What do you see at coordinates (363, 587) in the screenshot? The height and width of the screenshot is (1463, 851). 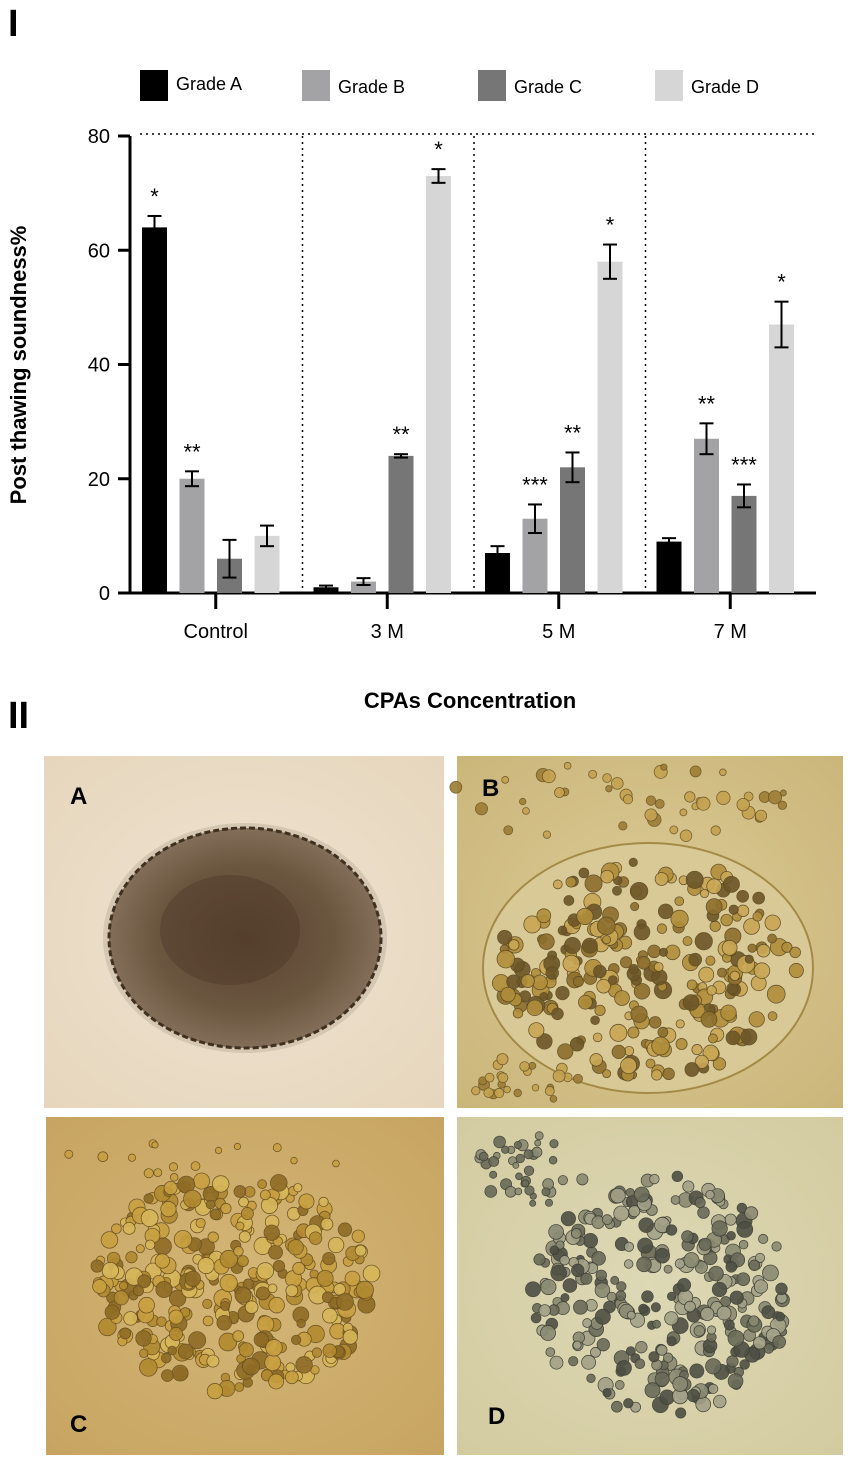 I see `bar-grade-b` at bounding box center [363, 587].